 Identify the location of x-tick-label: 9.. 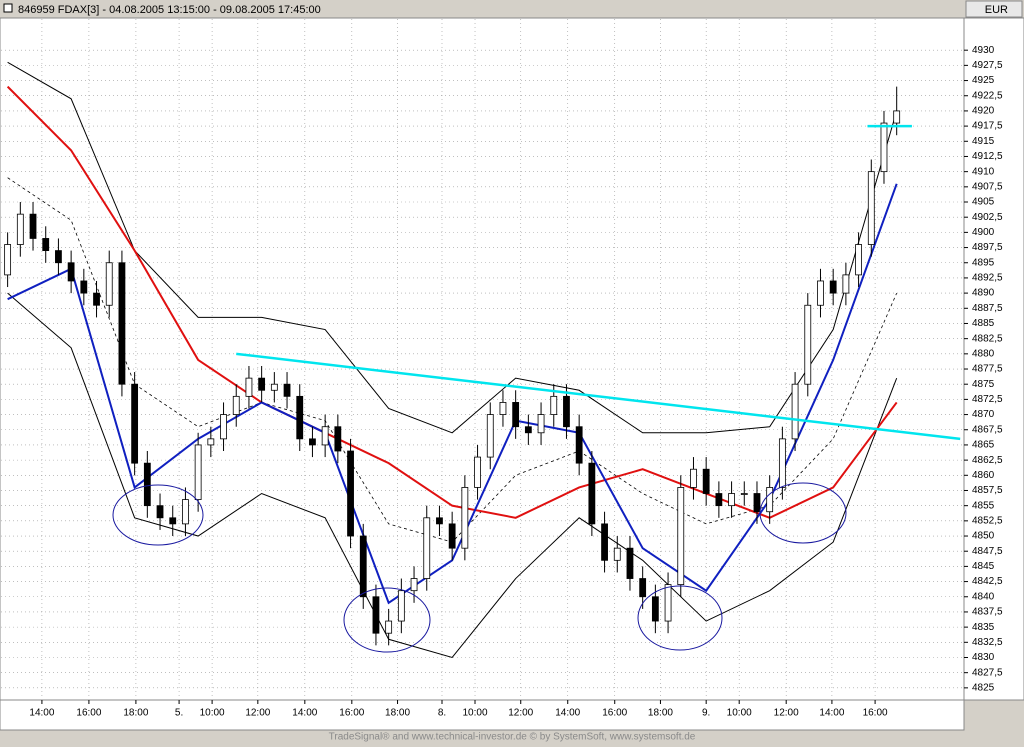
(706, 713).